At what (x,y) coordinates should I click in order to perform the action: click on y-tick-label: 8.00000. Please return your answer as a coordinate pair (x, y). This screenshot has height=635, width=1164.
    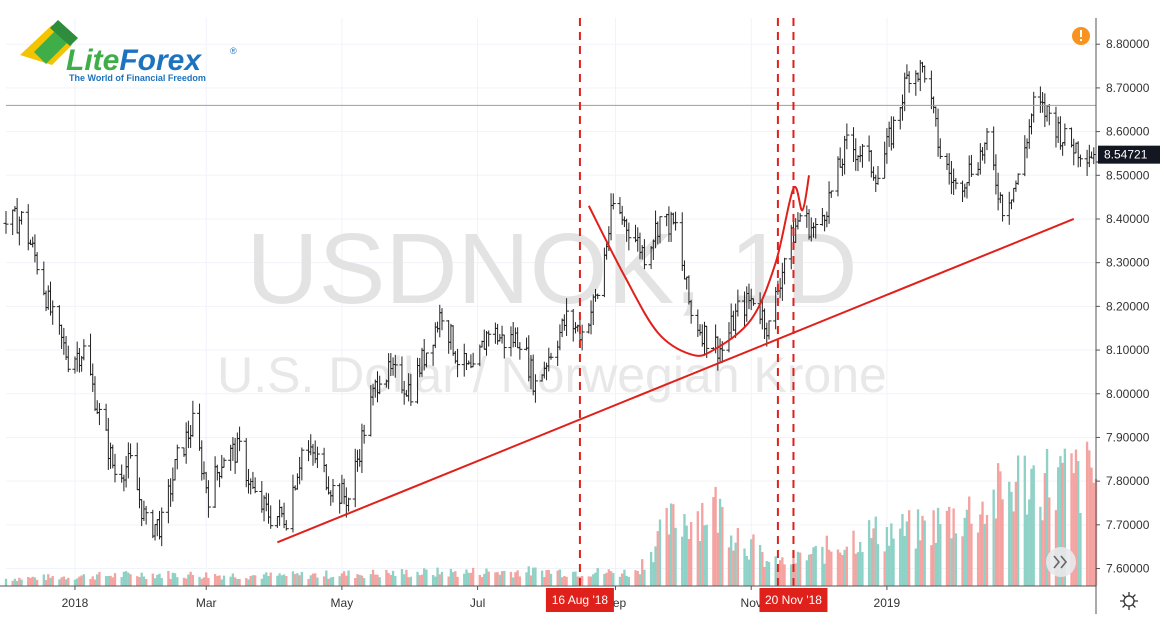
    Looking at the image, I should click on (1128, 394).